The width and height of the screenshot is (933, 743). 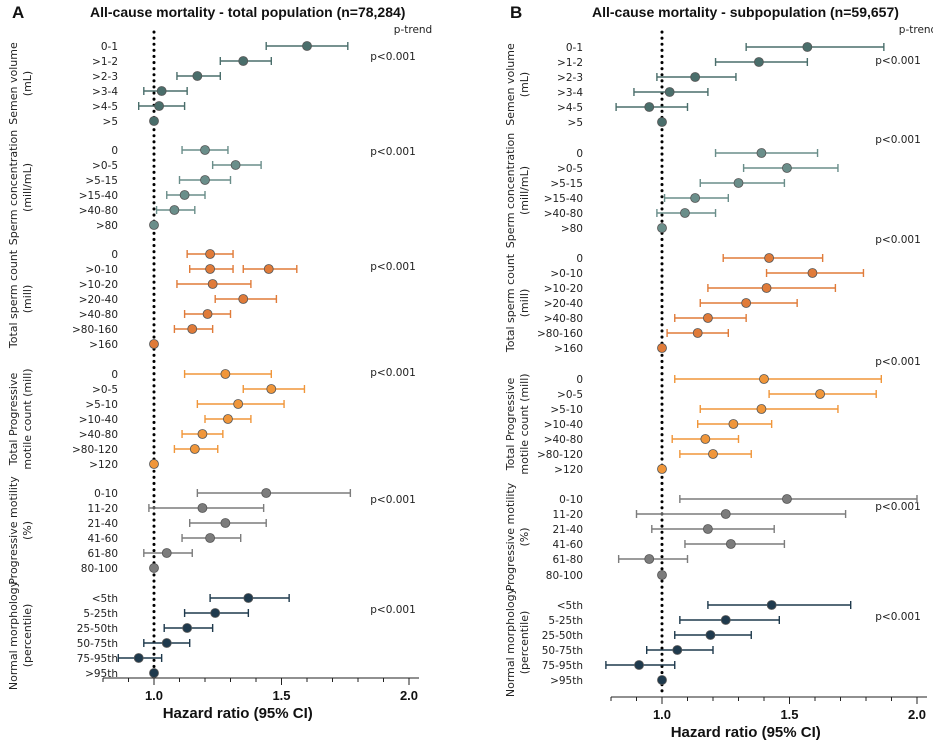 I want to click on category-label: >0-10, so click(x=101, y=270).